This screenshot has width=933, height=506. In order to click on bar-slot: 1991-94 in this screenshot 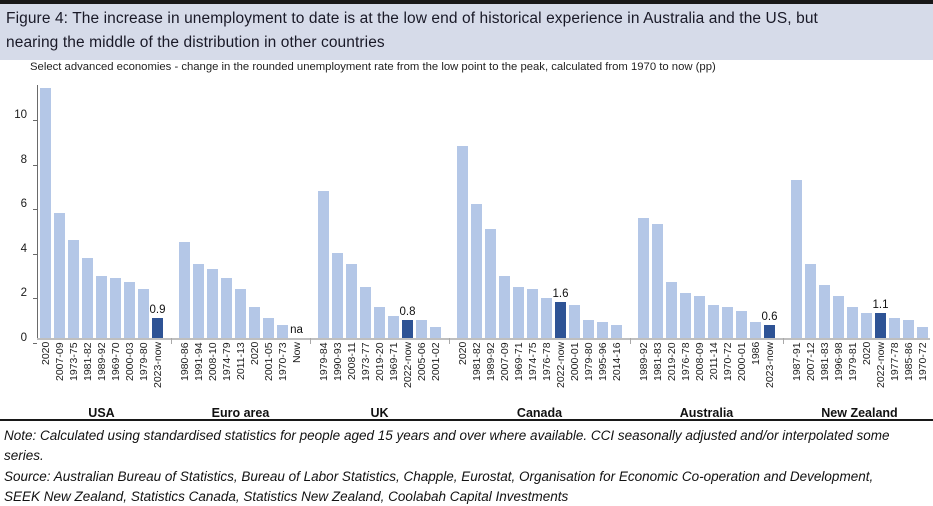, I will do `click(199, 245)`.